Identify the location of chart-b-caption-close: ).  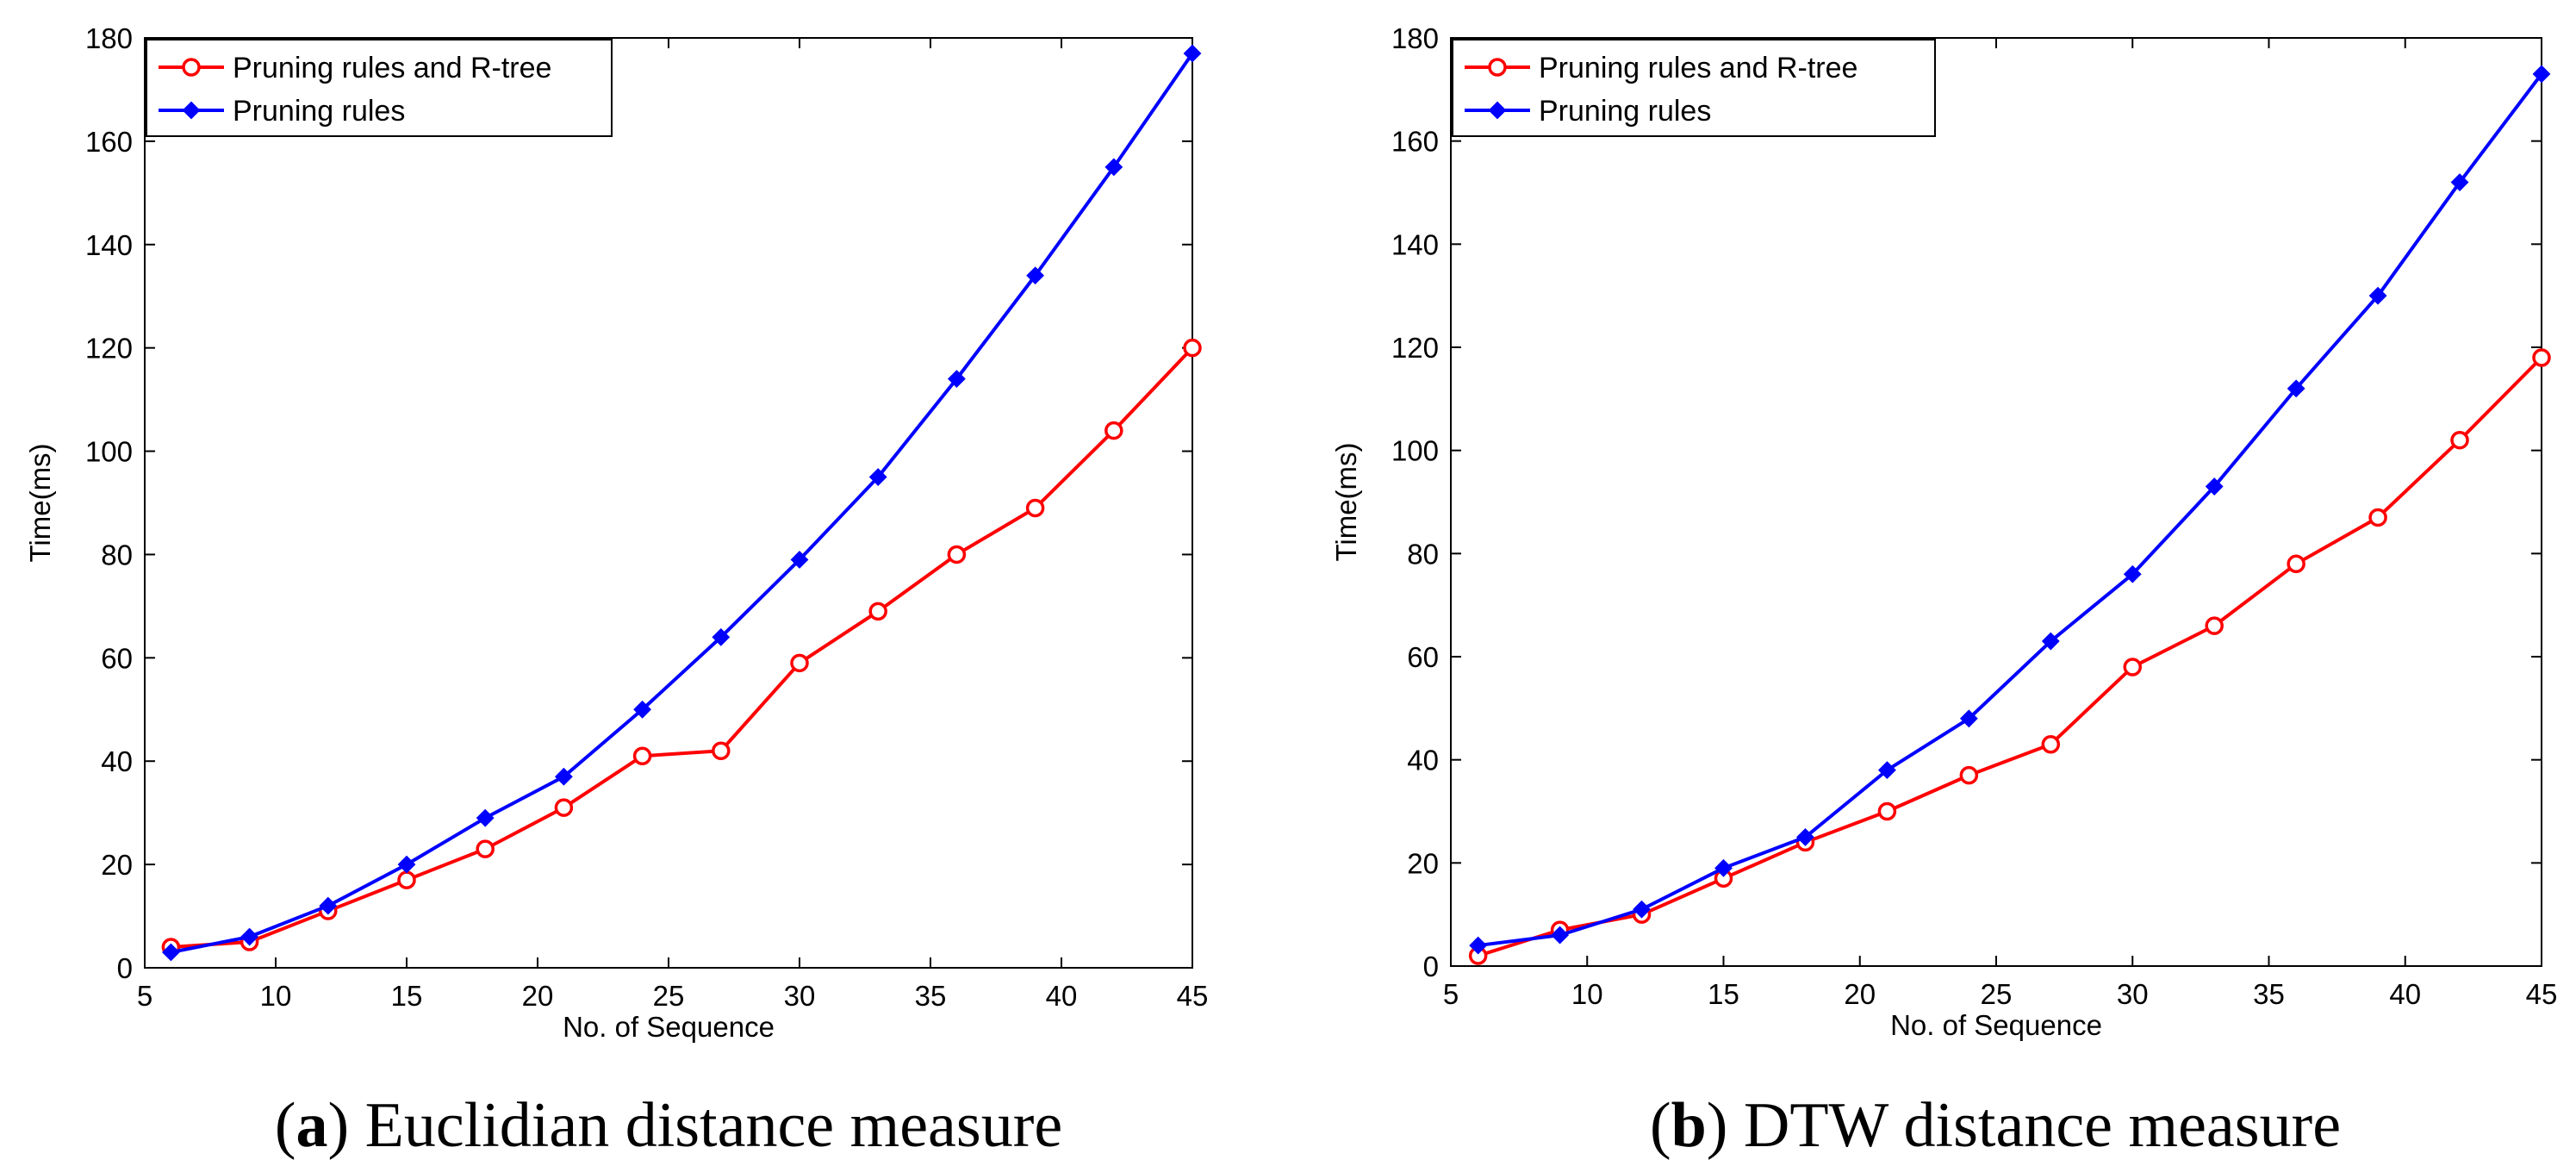
(1718, 1125).